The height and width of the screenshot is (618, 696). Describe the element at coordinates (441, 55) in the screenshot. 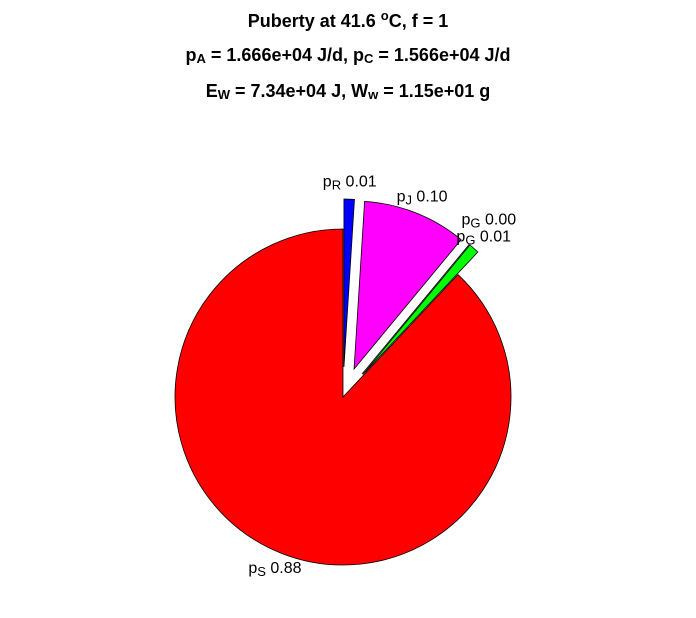

I see `text-part: = 1.566e+04 J/d` at that location.